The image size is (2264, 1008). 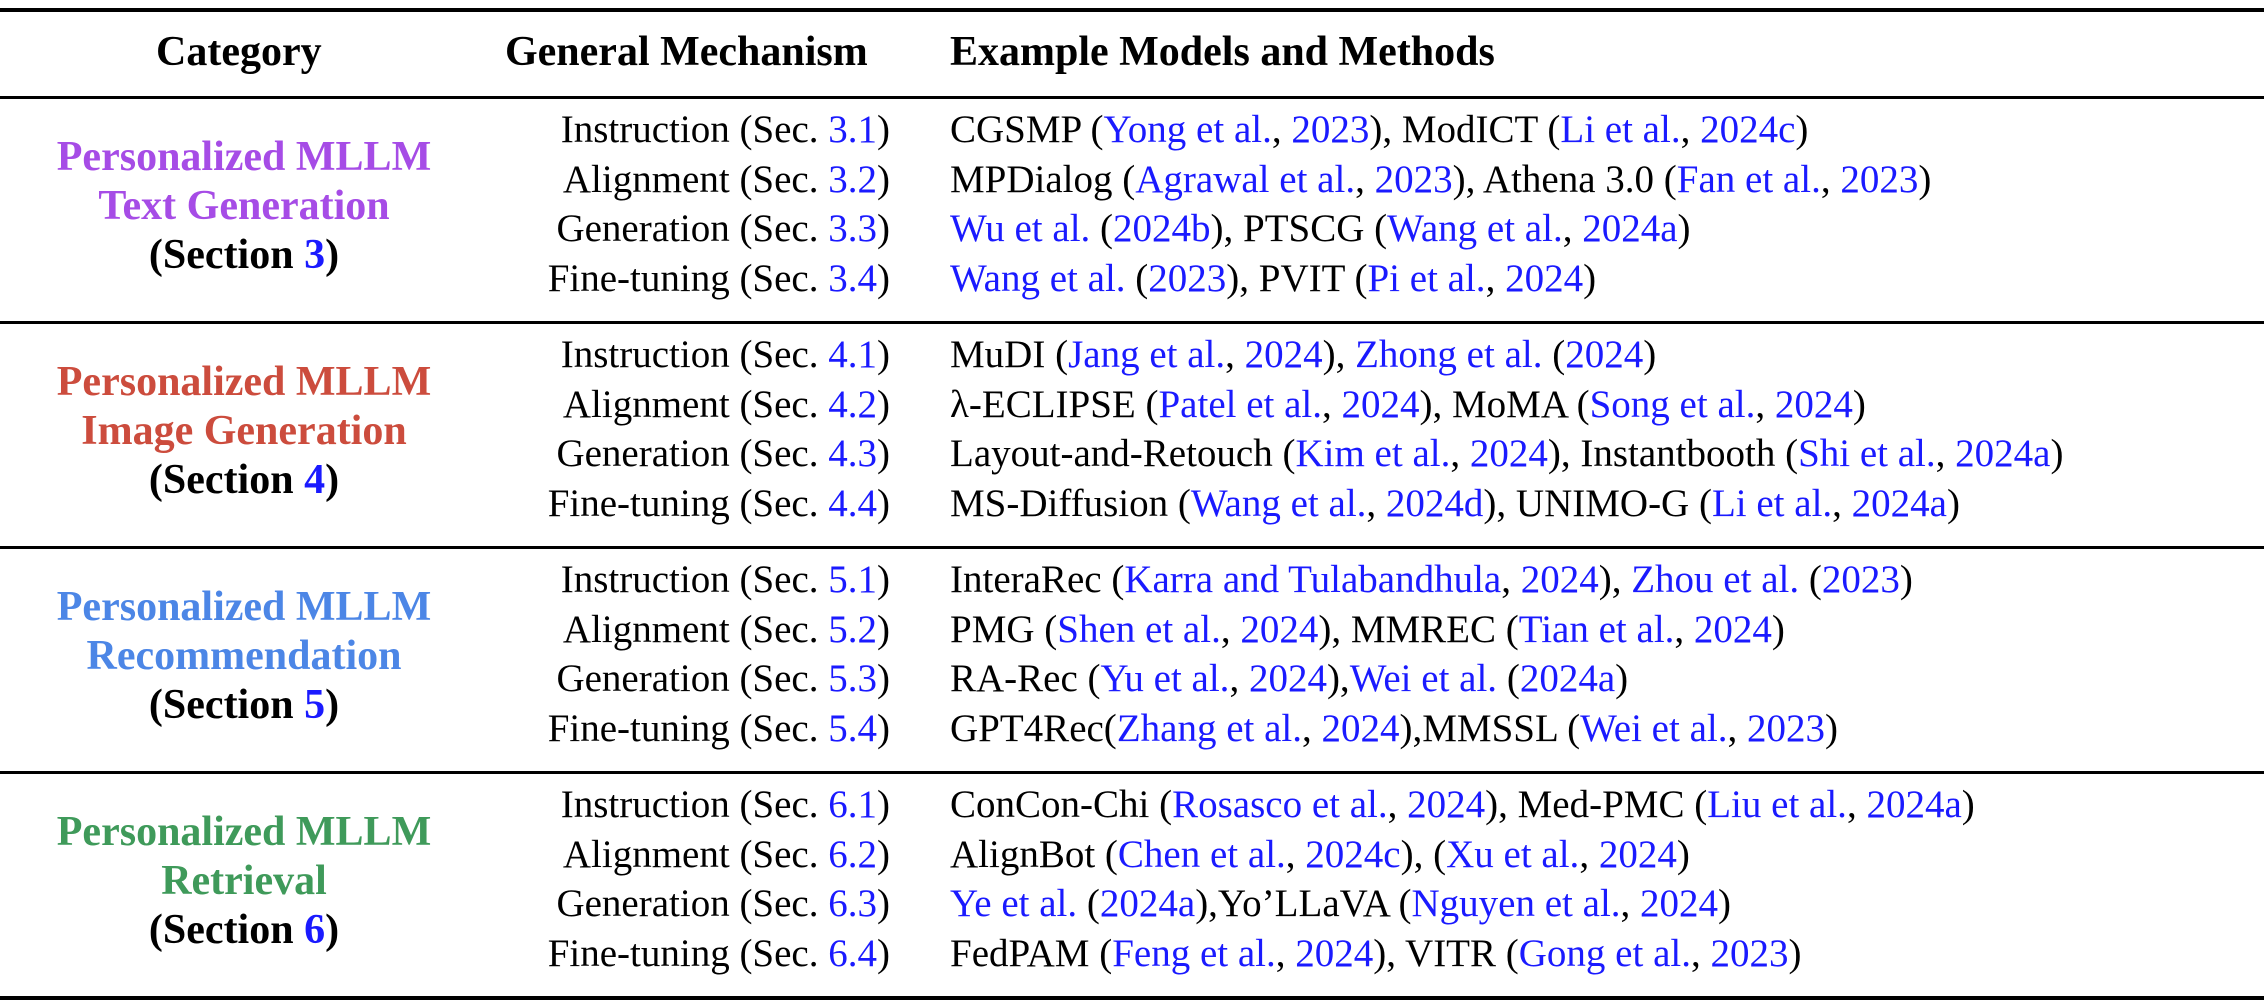 What do you see at coordinates (852, 804) in the screenshot?
I see `subsection-link: 6.1` at bounding box center [852, 804].